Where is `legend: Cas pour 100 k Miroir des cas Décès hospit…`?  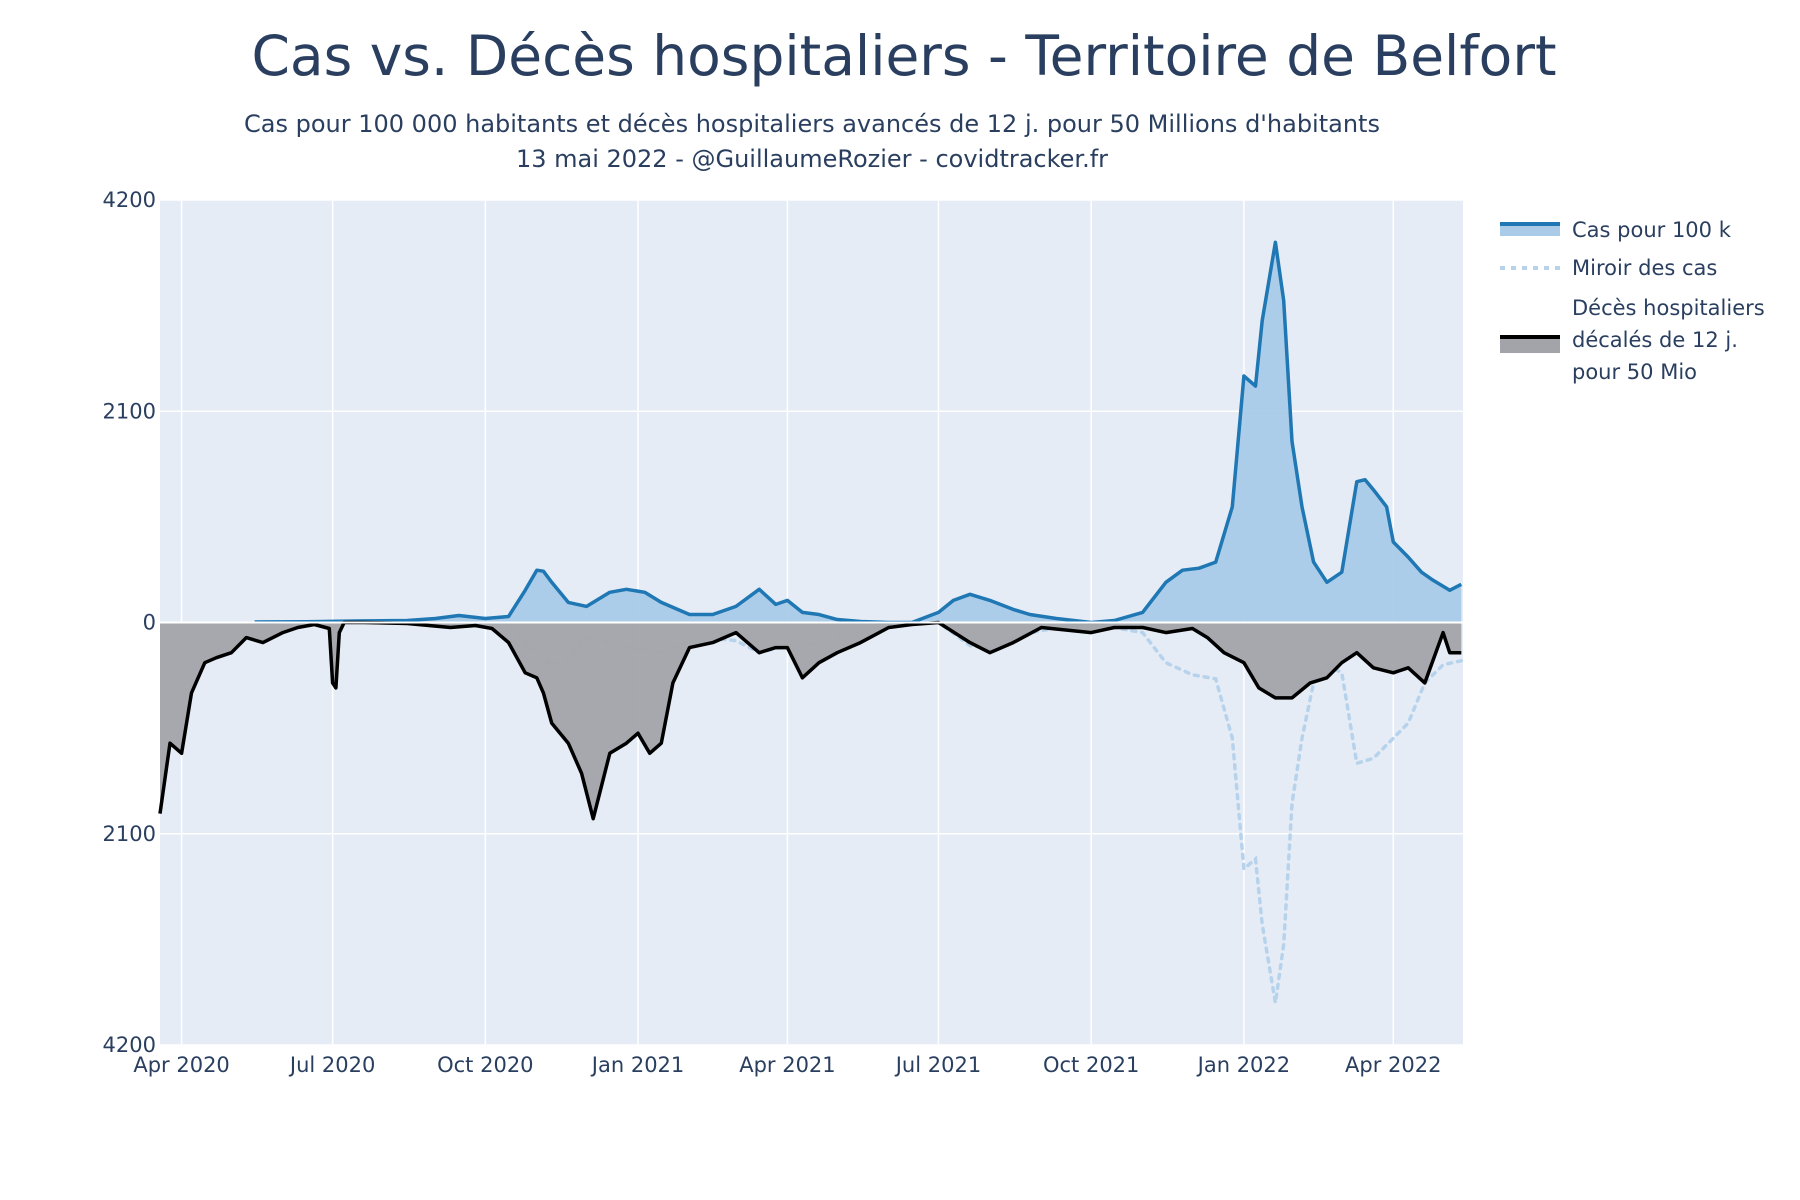
legend: Cas pour 100 k Miroir des cas Décès hospit… is located at coordinates (1632, 301).